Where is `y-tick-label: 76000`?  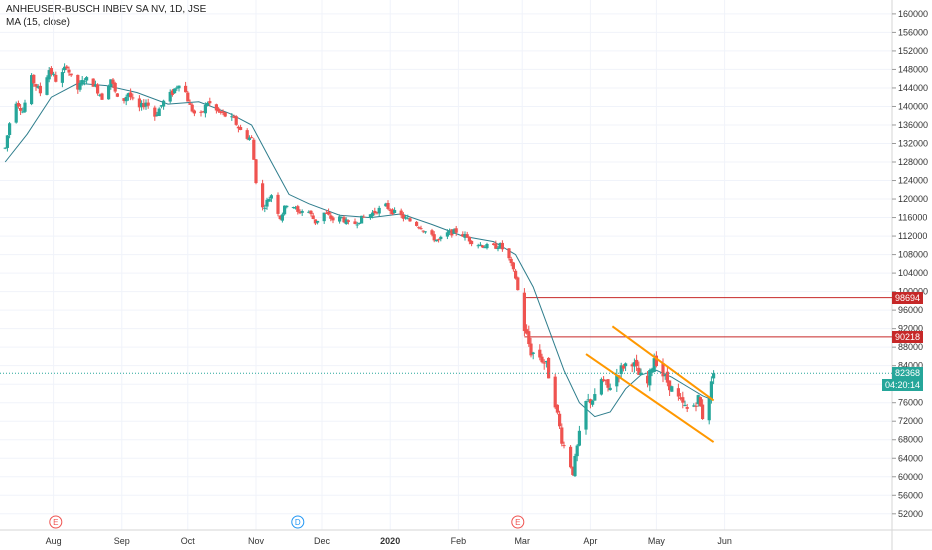
y-tick-label: 76000 is located at coordinates (910, 403).